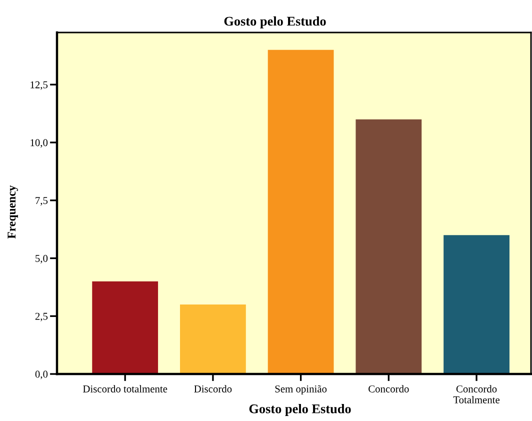 The image size is (532, 421). I want to click on y-tick-label: 12,5, so click(39, 85).